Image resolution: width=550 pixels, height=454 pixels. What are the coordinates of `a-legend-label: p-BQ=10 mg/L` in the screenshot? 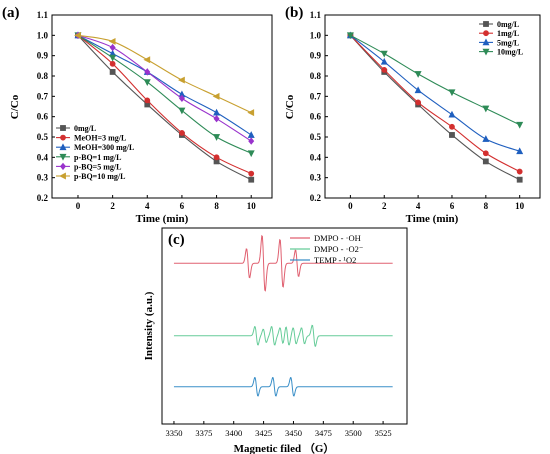 It's located at (99, 176).